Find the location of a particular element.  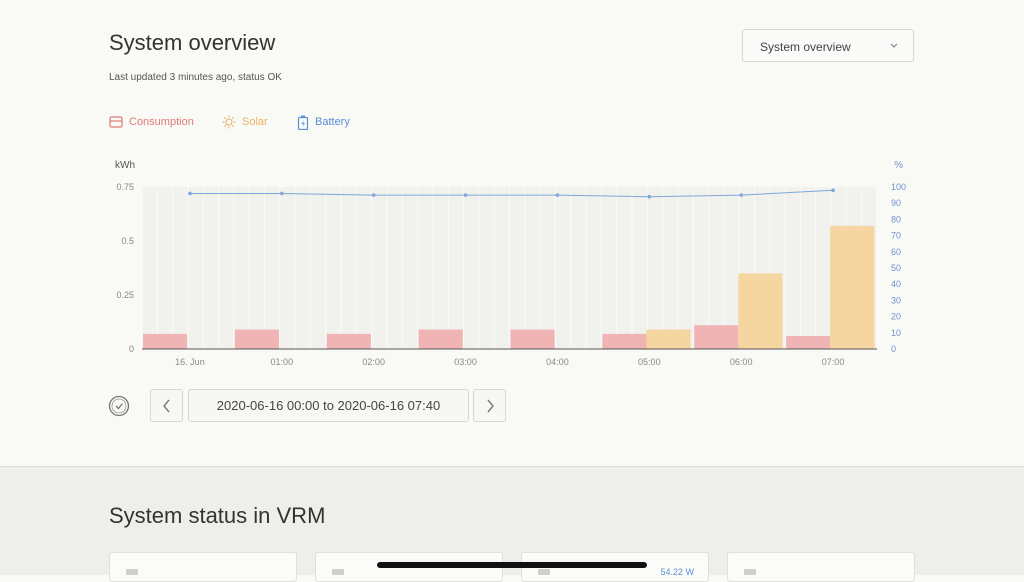

y-tick-label-left: 0.25 is located at coordinates (125, 295).